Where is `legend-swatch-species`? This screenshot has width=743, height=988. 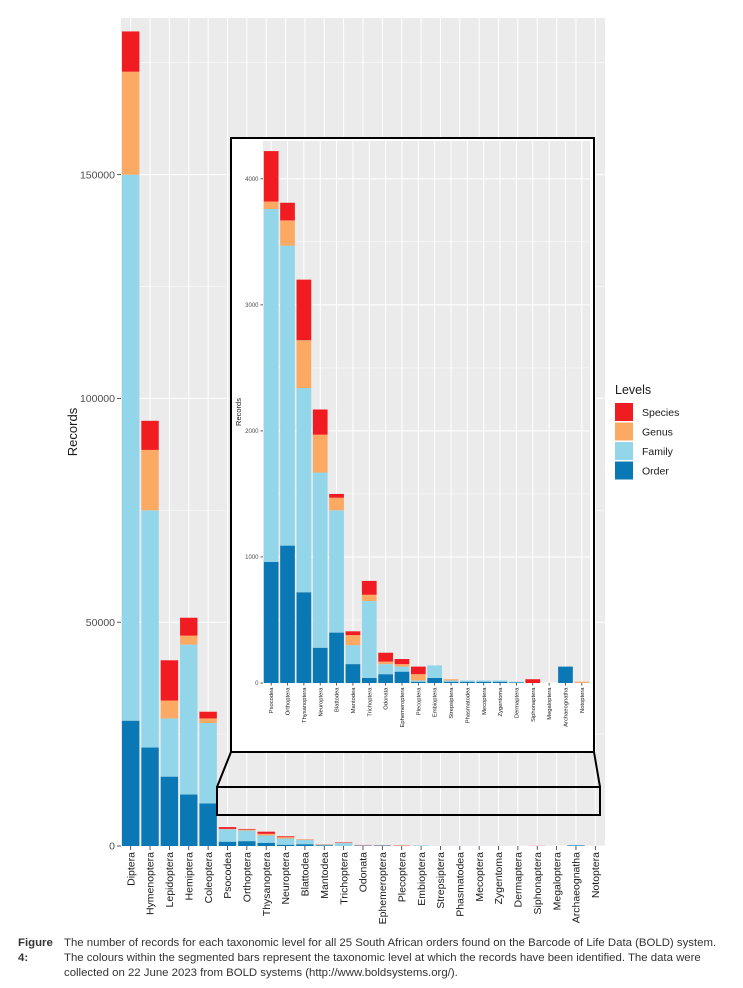
legend-swatch-species is located at coordinates (624, 412).